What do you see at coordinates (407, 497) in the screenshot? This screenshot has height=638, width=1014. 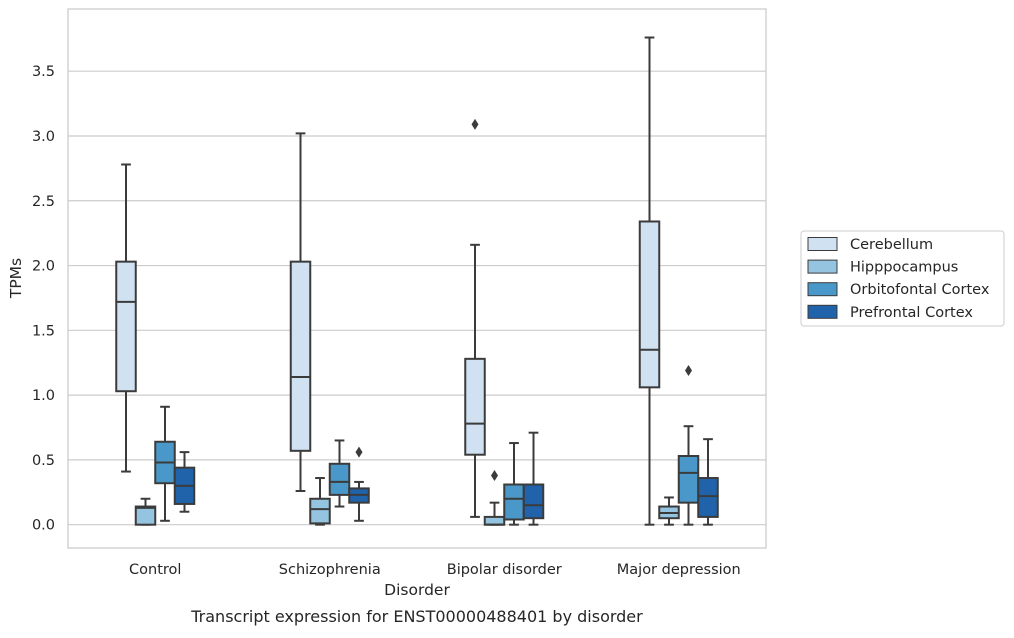 I see `series-hipppocampus` at bounding box center [407, 497].